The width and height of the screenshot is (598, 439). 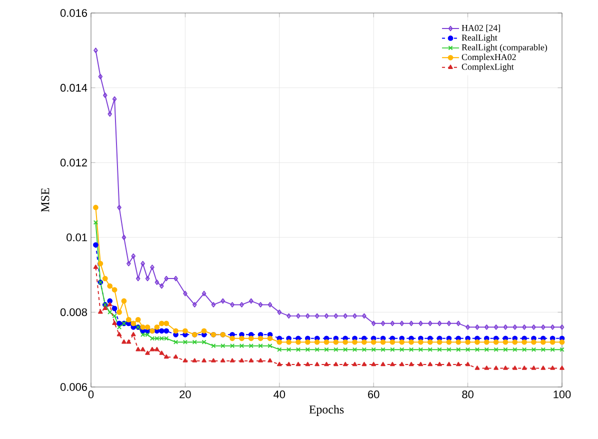 I want to click on y-tick-label: 0.012, so click(x=73, y=162).